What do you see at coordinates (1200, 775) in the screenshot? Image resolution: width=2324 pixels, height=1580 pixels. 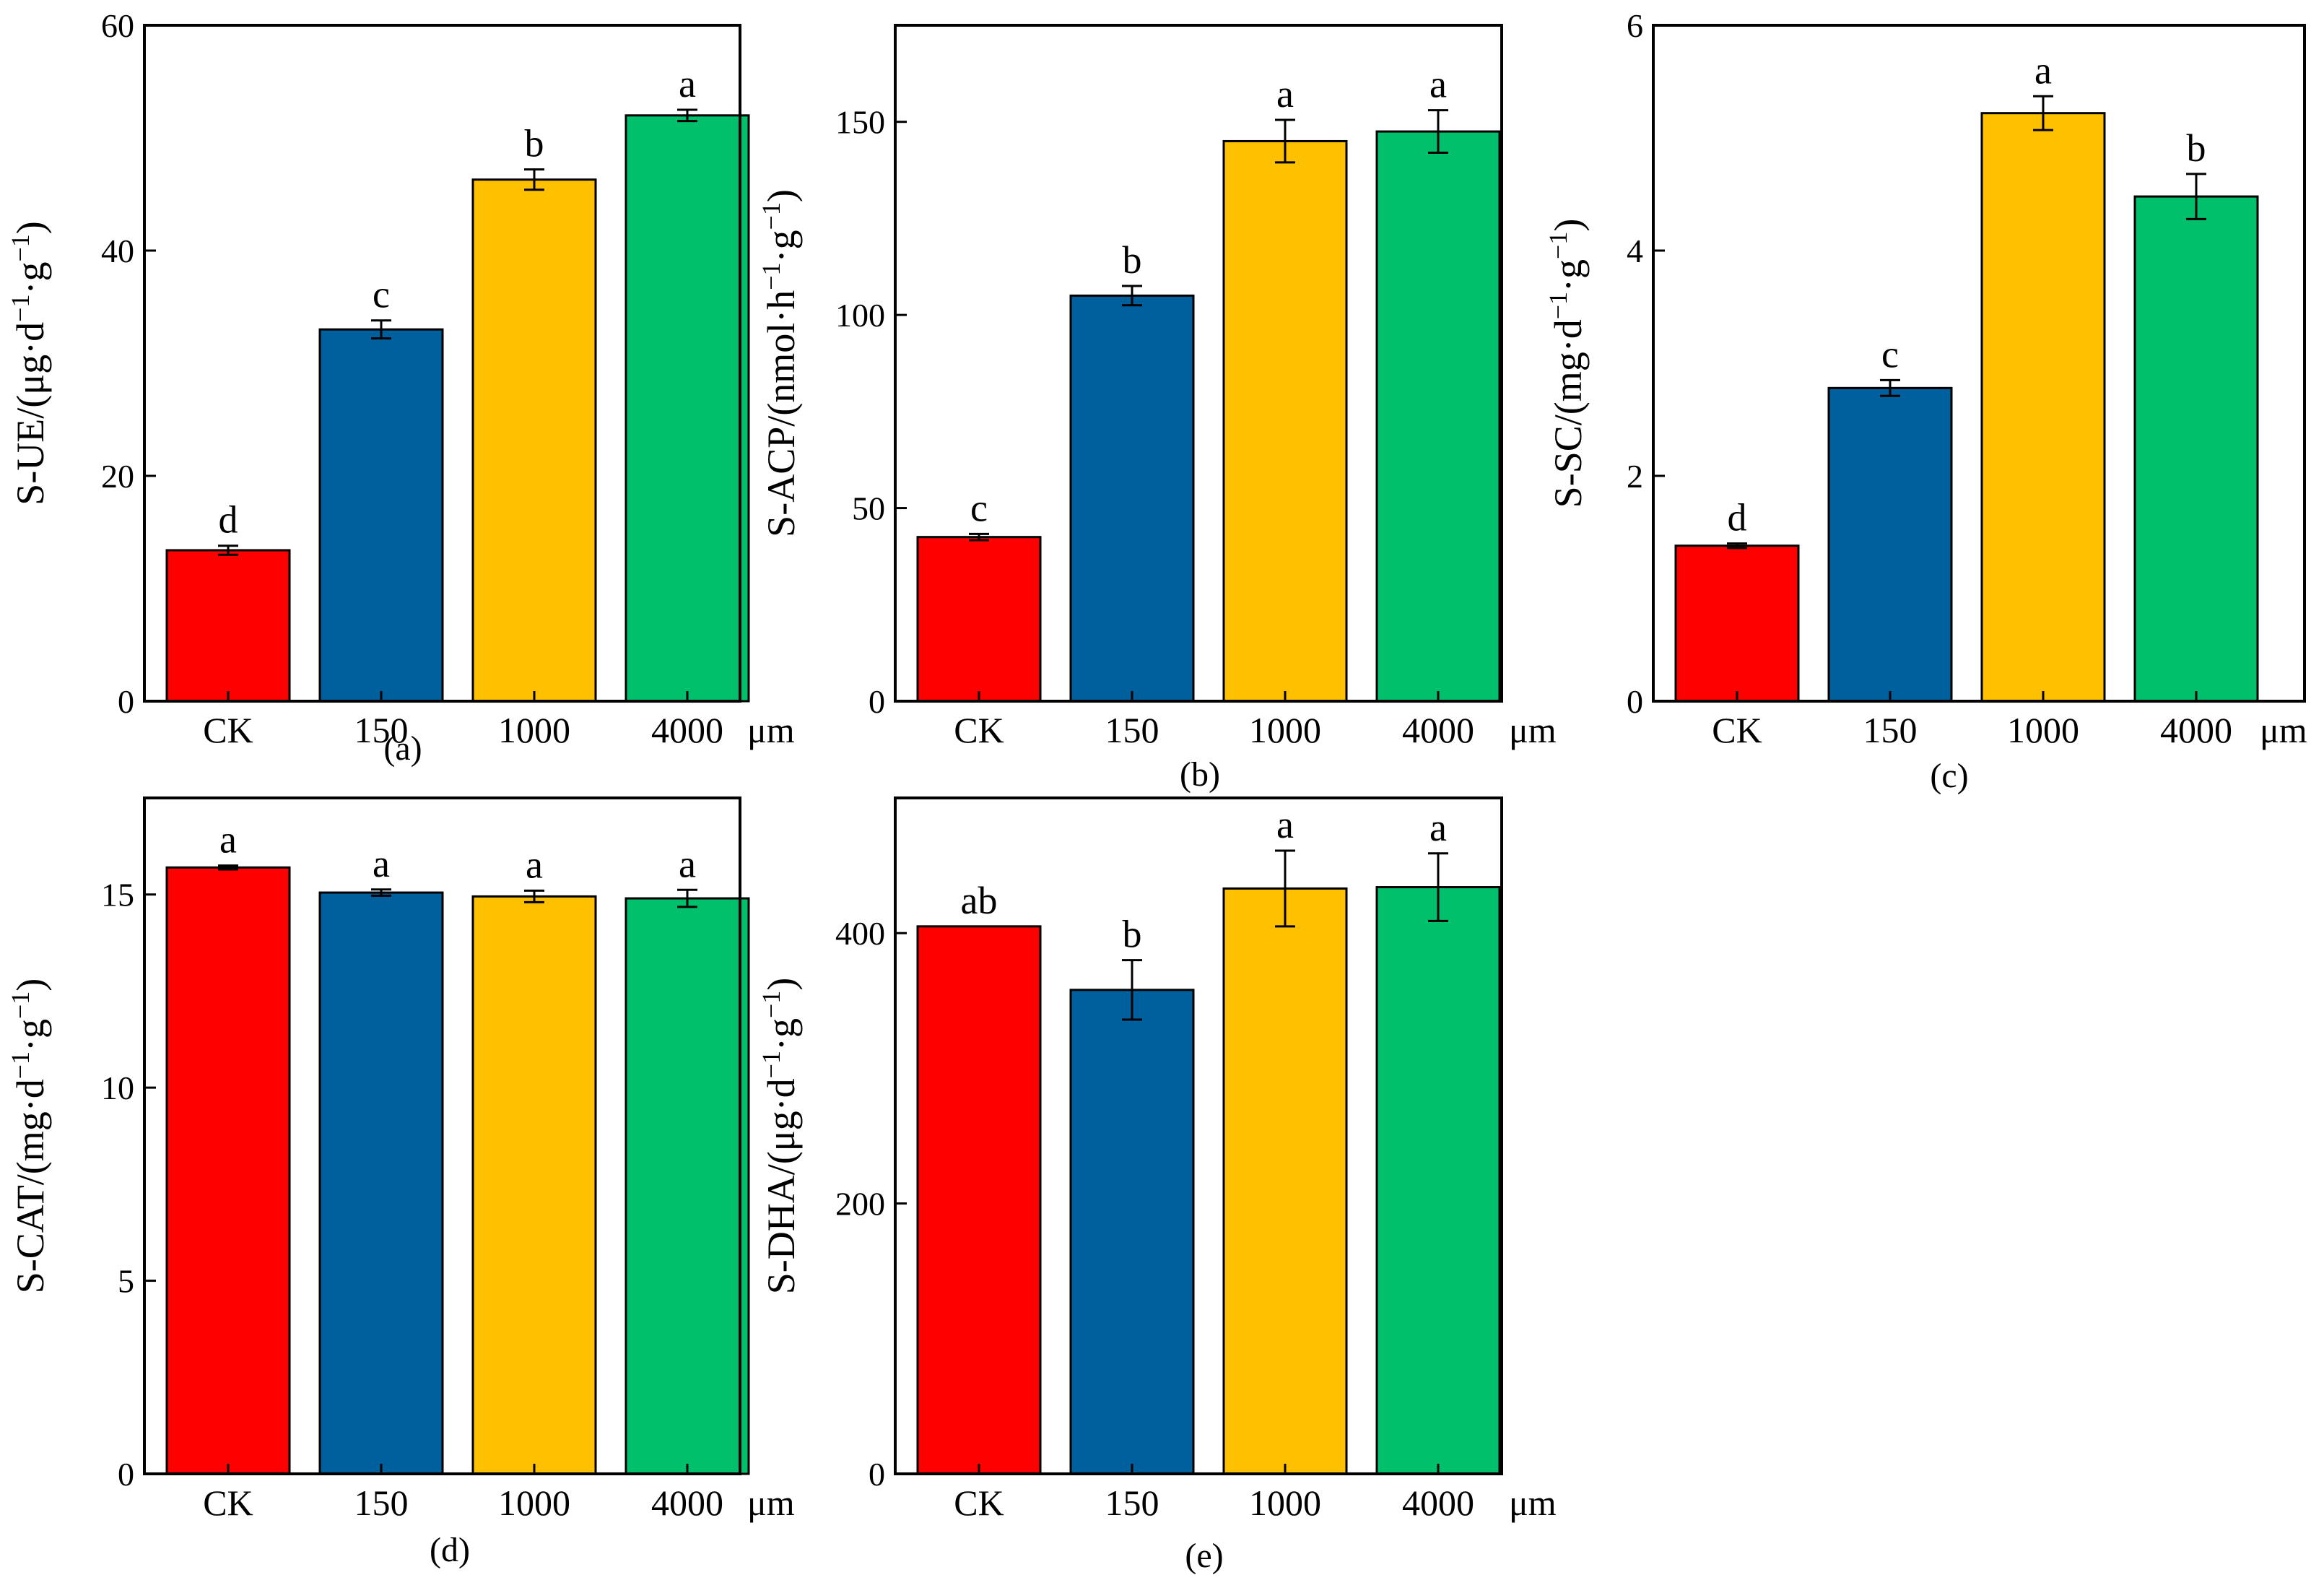 I see `panel-label: (b)` at bounding box center [1200, 775].